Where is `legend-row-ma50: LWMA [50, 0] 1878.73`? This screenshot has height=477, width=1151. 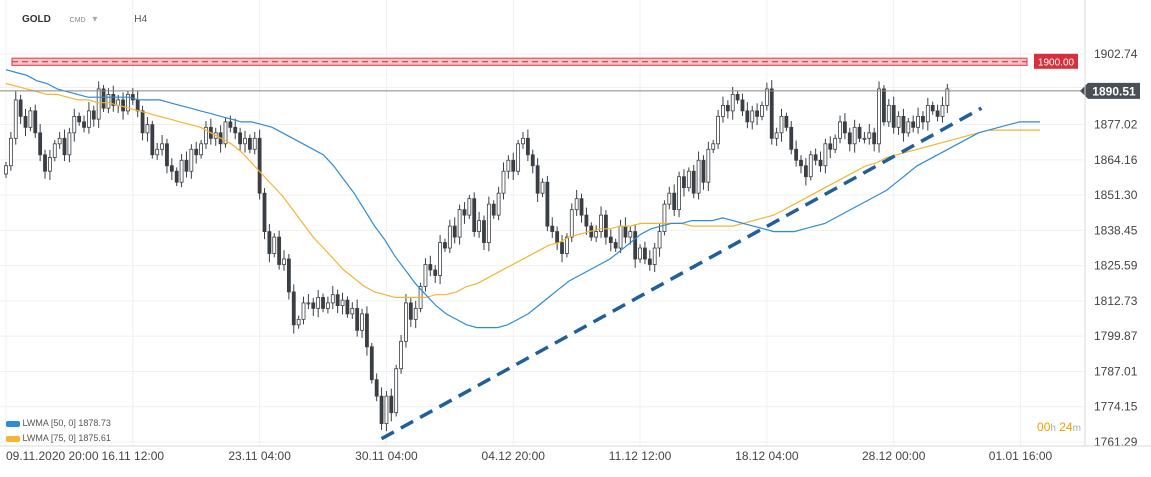 legend-row-ma50: LWMA [50, 0] 1878.73 is located at coordinates (58, 423).